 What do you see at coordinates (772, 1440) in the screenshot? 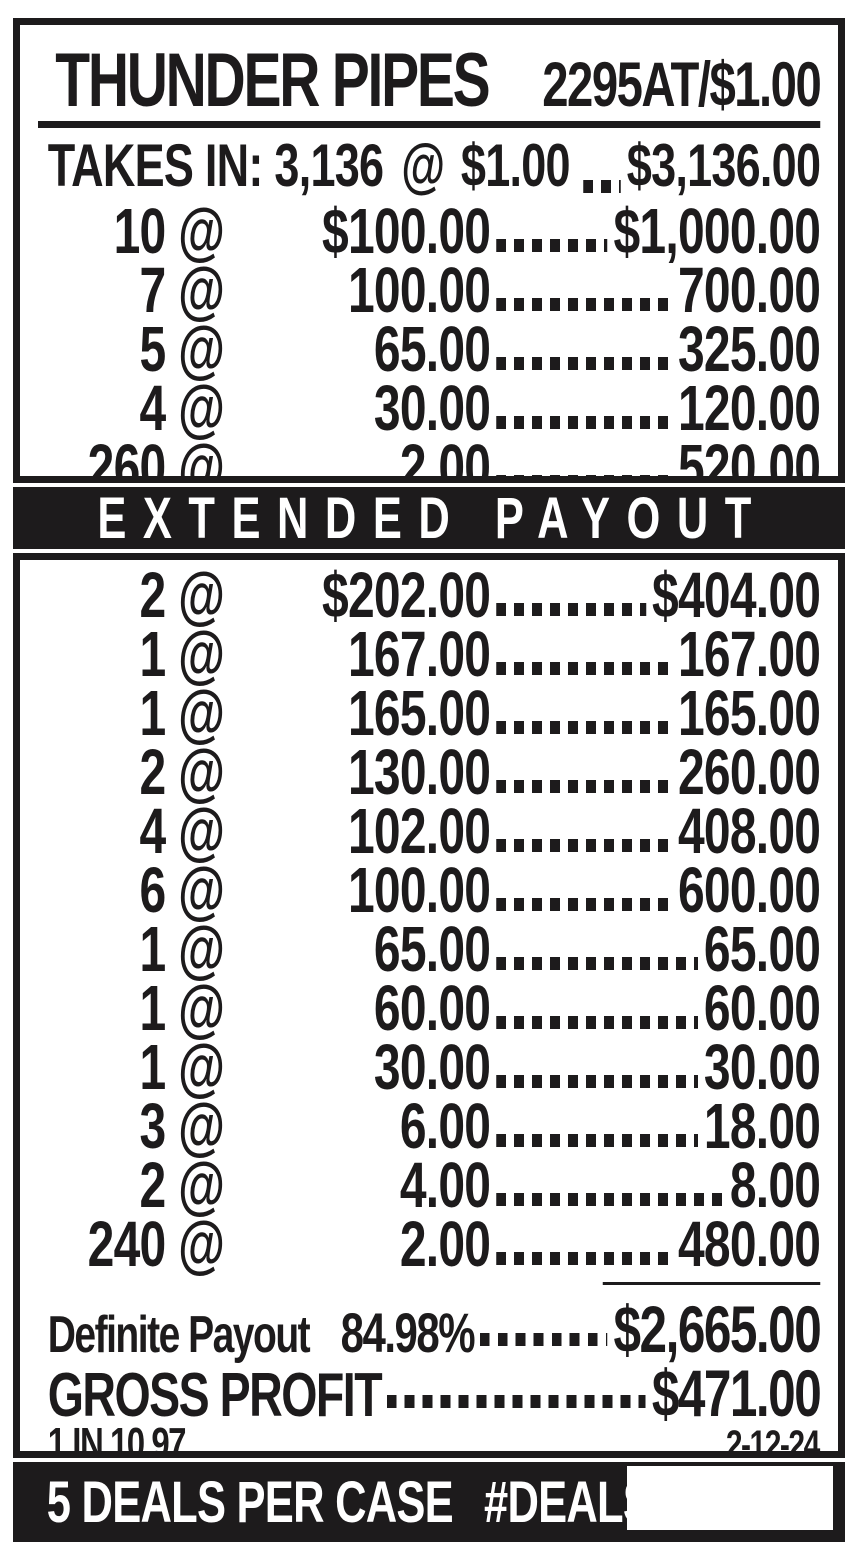
I see `revision-date: 2-12-24` at bounding box center [772, 1440].